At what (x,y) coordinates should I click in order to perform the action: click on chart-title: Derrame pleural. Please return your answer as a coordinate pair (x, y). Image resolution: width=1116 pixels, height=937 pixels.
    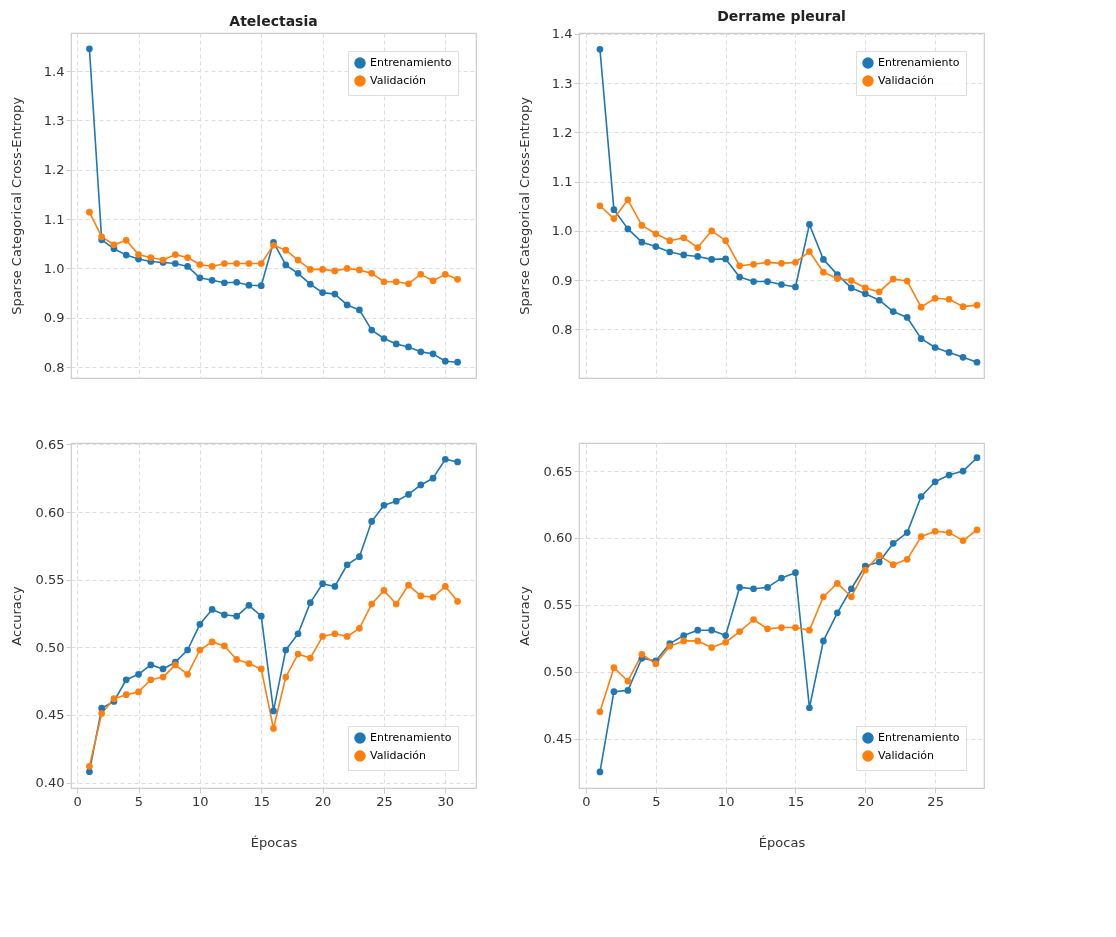
    Looking at the image, I should click on (781, 15).